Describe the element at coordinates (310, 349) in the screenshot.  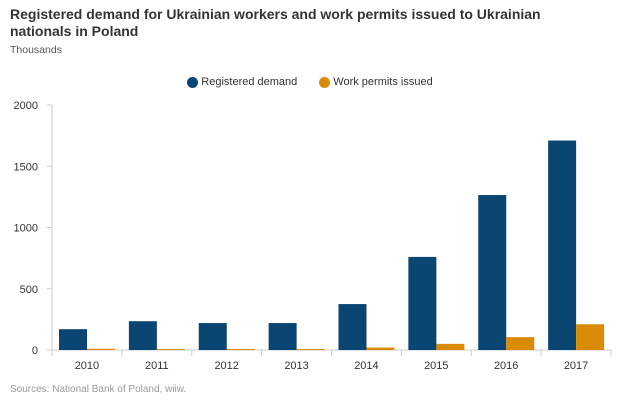
I see `bar-work-permits-2013` at that location.